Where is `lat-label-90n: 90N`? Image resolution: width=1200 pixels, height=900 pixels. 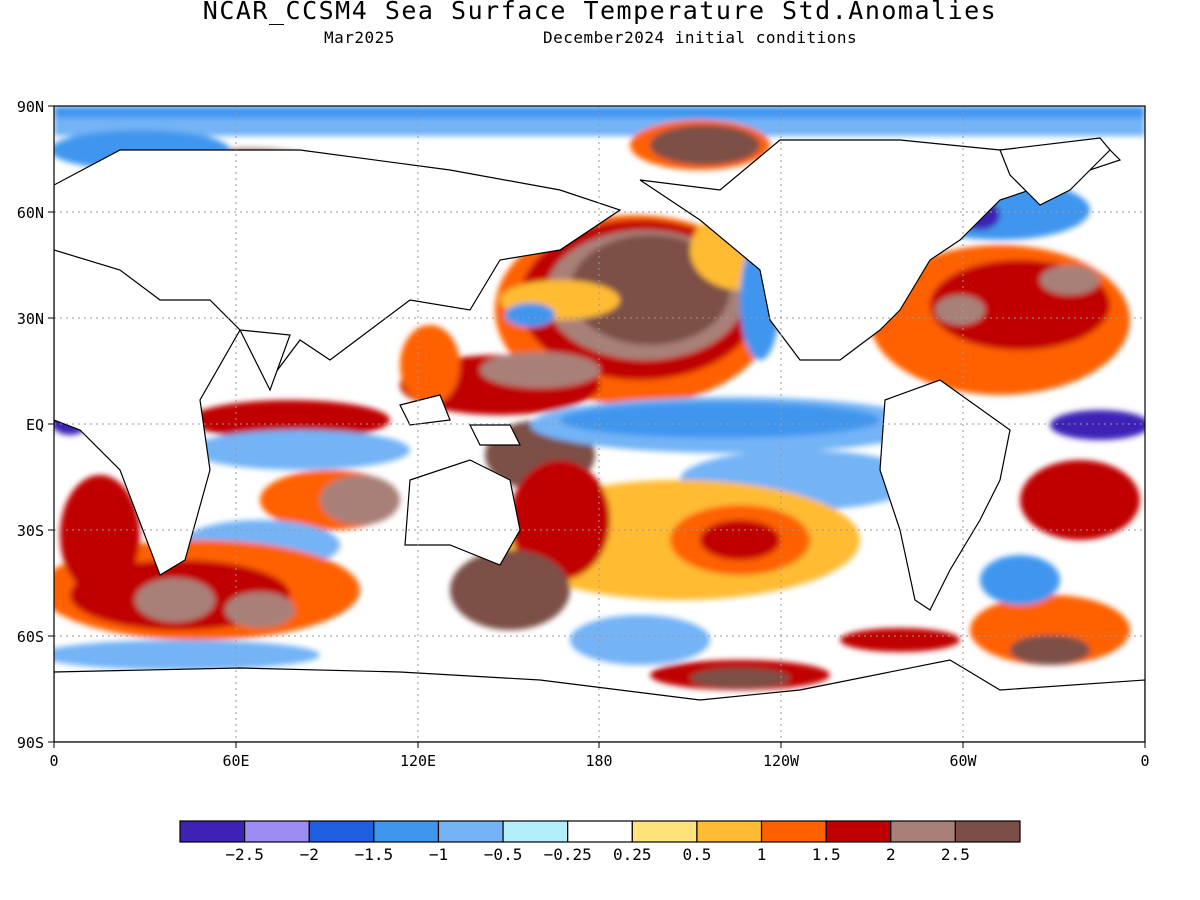 lat-label-90n: 90N is located at coordinates (30, 107).